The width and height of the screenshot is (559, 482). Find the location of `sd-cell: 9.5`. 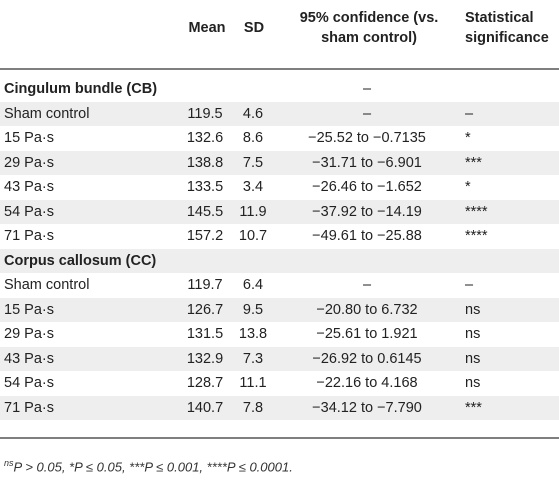

sd-cell: 9.5 is located at coordinates (253, 309).